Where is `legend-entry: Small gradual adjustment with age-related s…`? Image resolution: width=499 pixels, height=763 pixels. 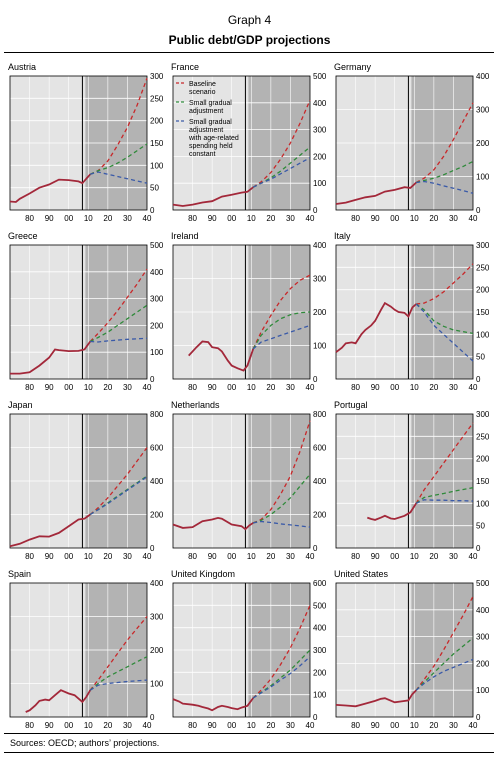
legend-entry: Small gradual adjustment with age-related s… is located at coordinates (213, 138).